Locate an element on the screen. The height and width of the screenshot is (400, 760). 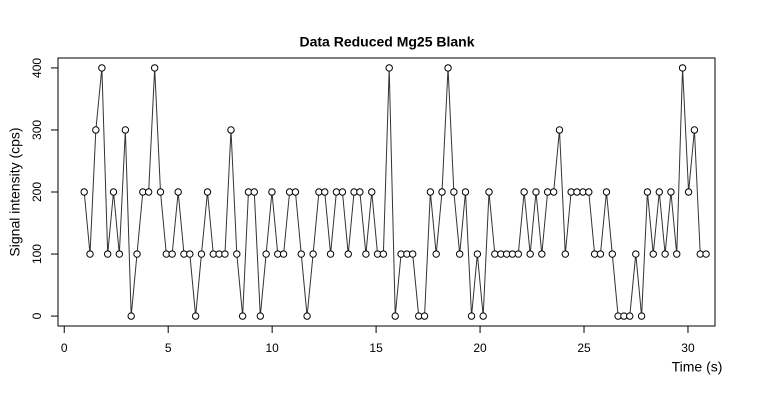
y-tick-label: 100 is located at coordinates (37, 254).